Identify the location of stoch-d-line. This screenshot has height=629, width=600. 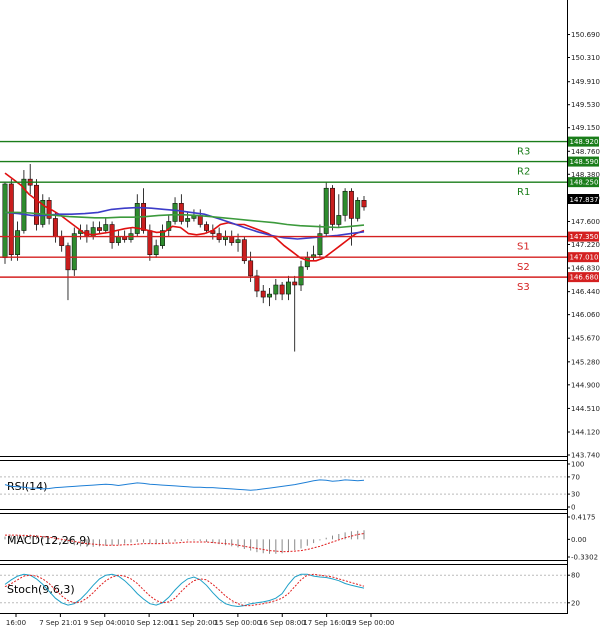
(184, 590).